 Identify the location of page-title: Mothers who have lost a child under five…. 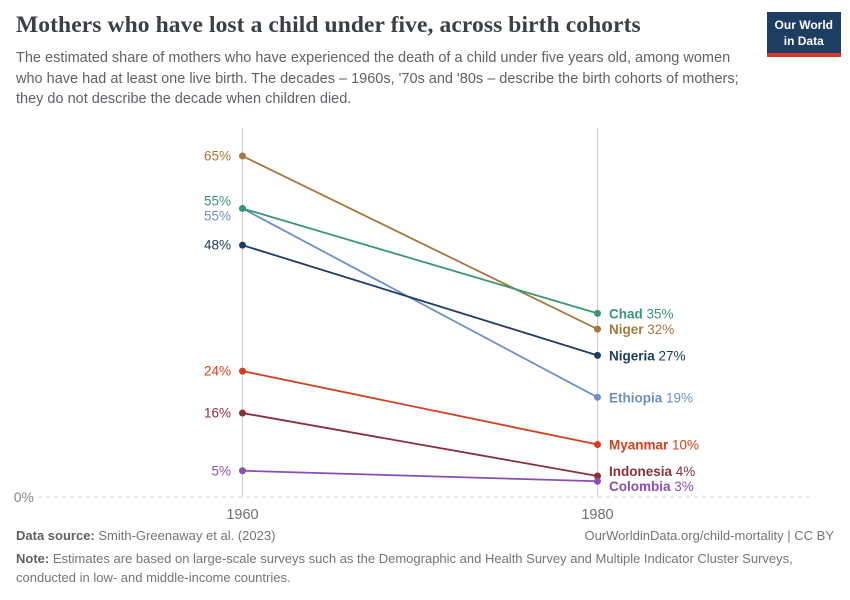
(328, 25).